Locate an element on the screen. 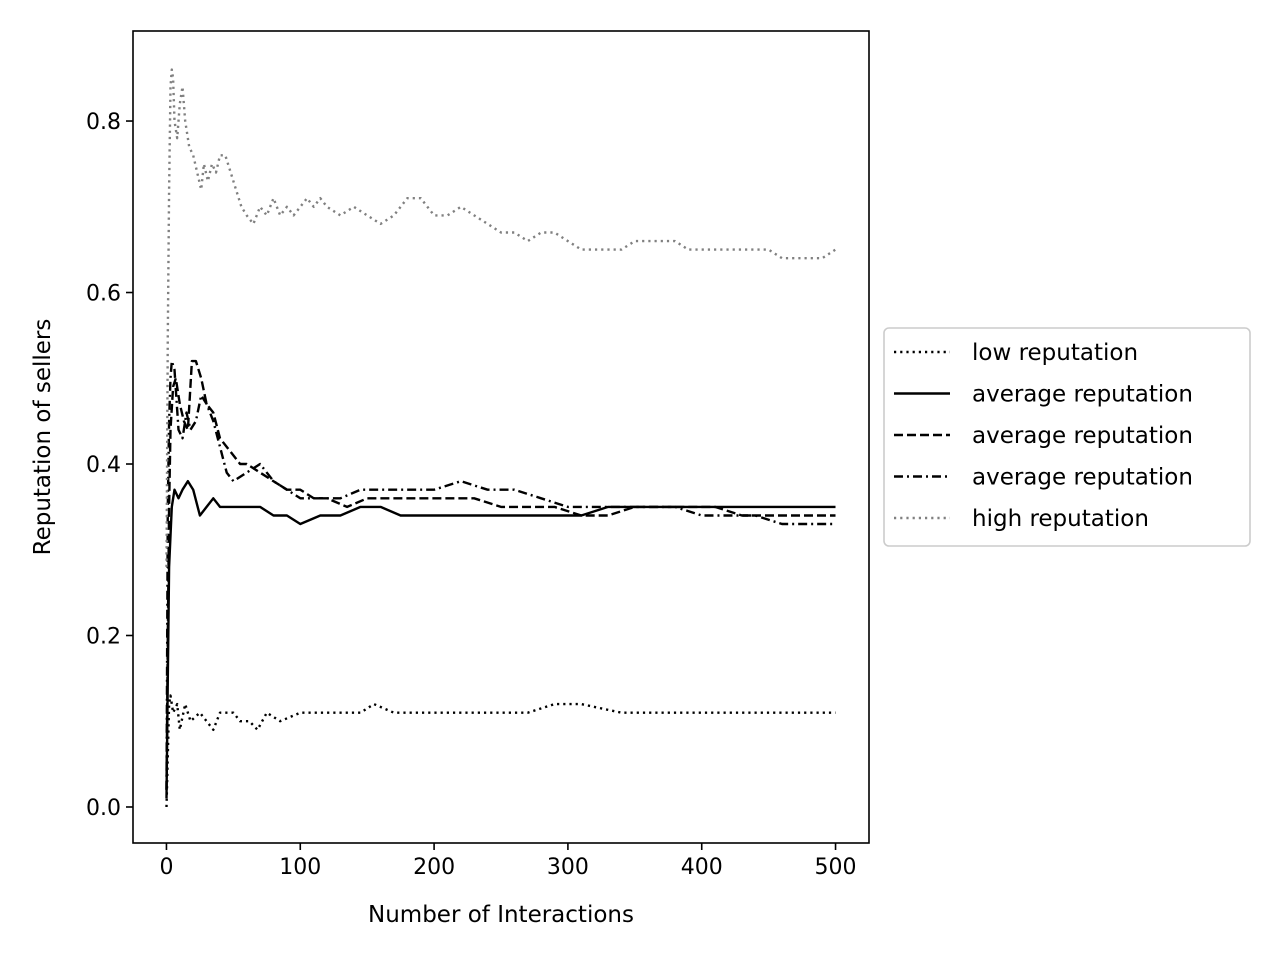 The image size is (1280, 960). y-axis: 0.0 0.2 0.4 0.6 0.8 is located at coordinates (109, 465).